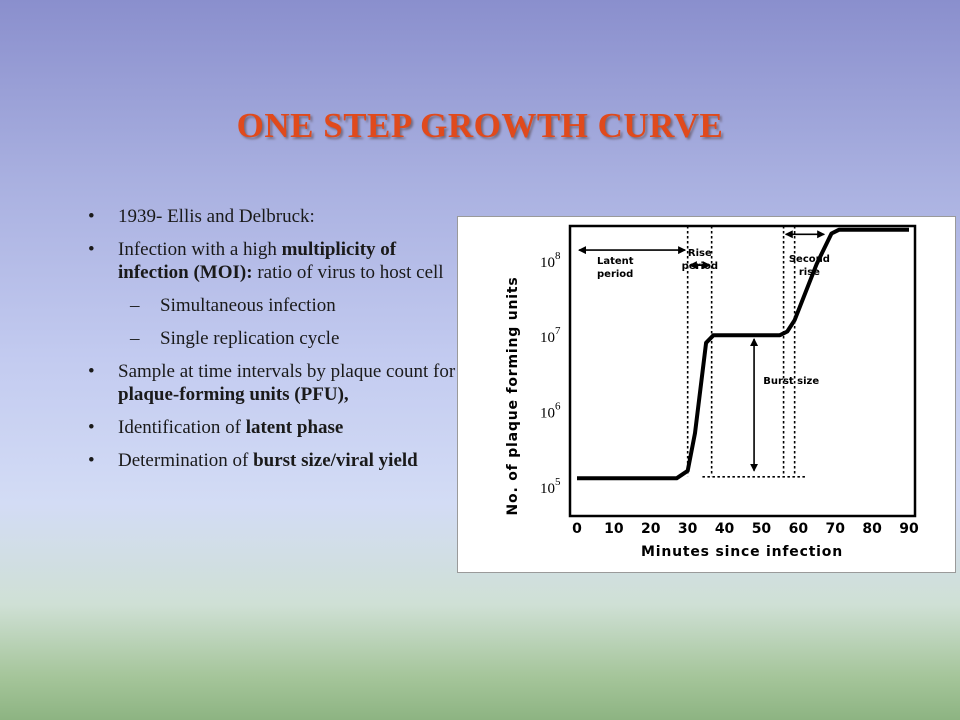  I want to click on y-tick-label: 10⁸, so click(550, 260).